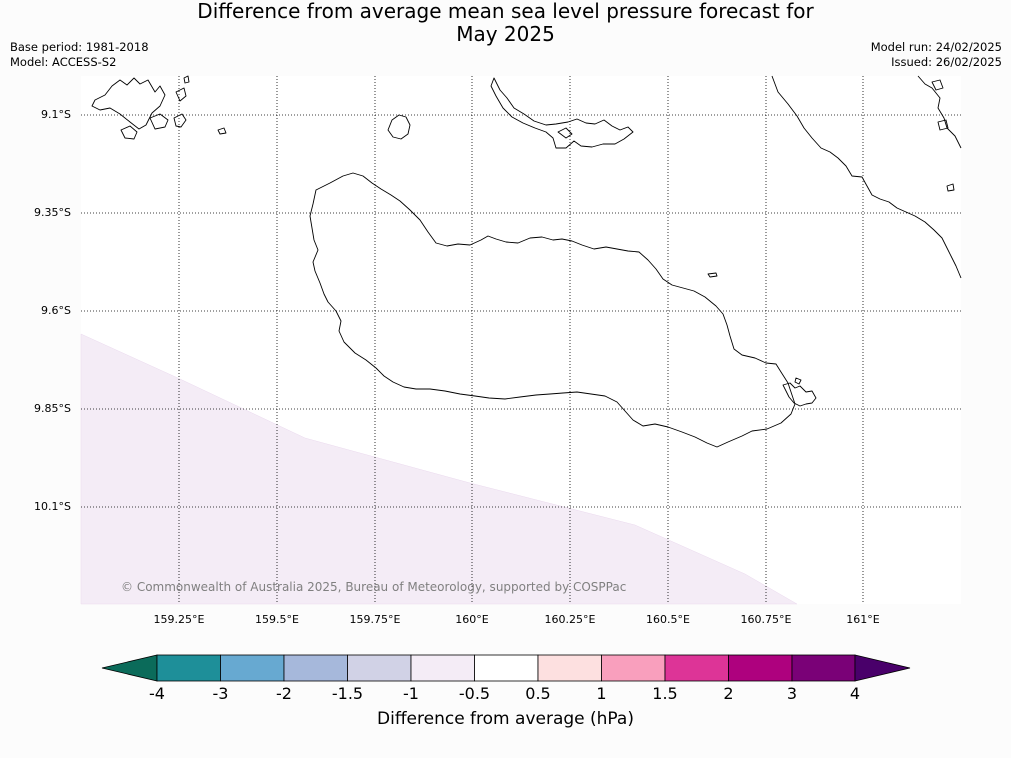 Image resolution: width=1011 pixels, height=758 pixels. What do you see at coordinates (63, 62) in the screenshot?
I see `model-name: Model: ACCESS-S2` at bounding box center [63, 62].